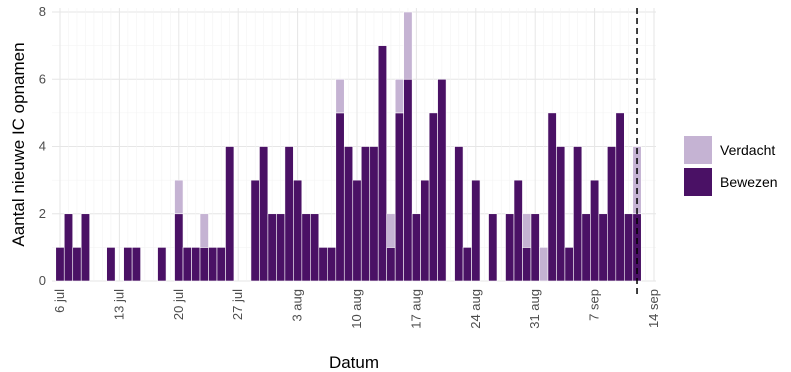 The image size is (791, 372). What do you see at coordinates (653, 308) in the screenshot?
I see `x-tick-label: 14 sep` at bounding box center [653, 308].